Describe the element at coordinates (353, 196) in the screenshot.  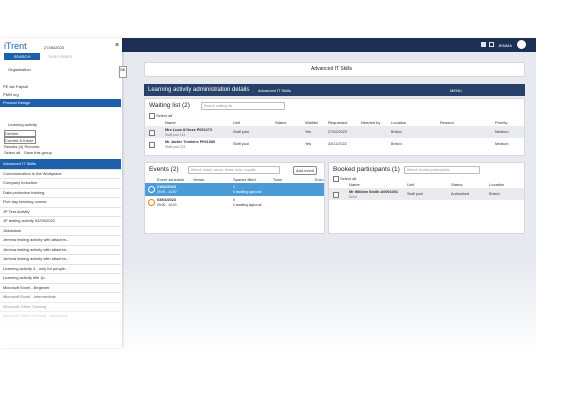
I see `person-sub: Drew` at that location.